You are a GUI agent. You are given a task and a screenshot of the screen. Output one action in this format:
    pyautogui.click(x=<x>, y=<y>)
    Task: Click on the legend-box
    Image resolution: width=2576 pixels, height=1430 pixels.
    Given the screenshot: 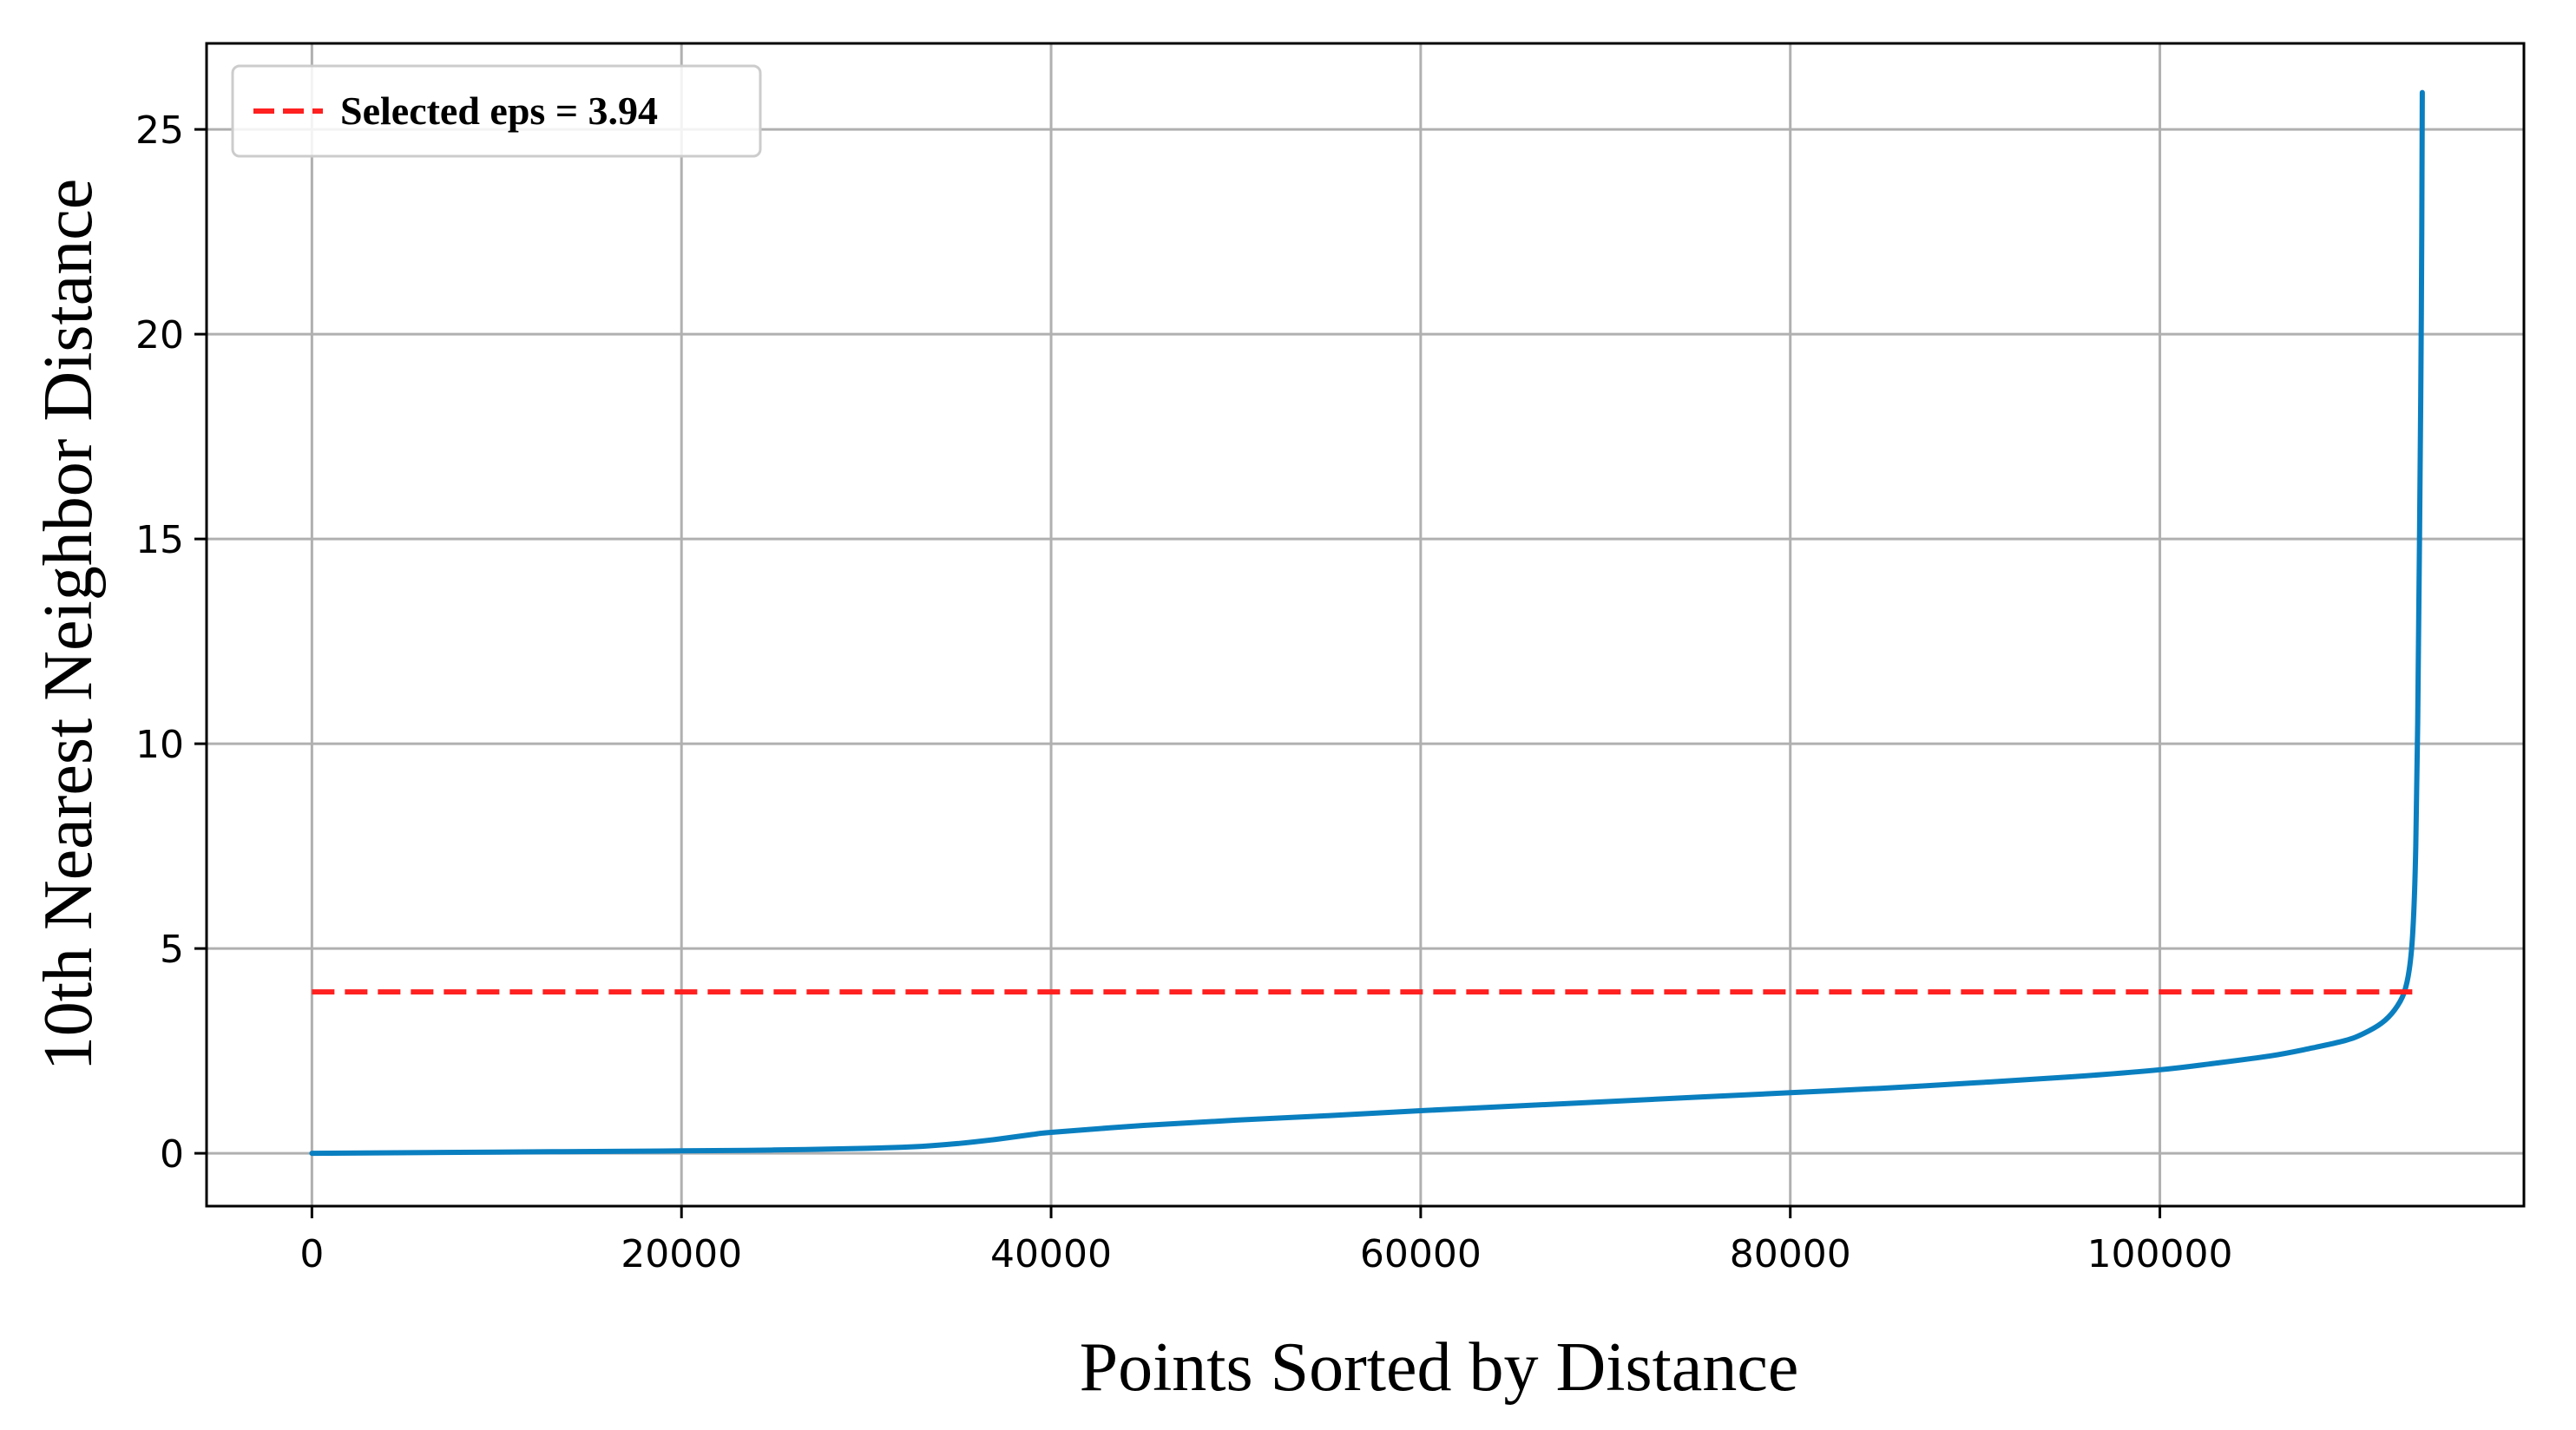 What is the action you would take?
    pyautogui.click(x=497, y=111)
    